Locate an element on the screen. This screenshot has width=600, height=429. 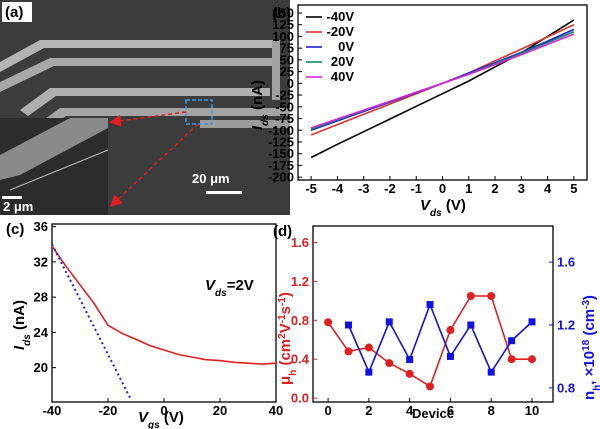
x-tick-label: -1 is located at coordinates (416, 188).